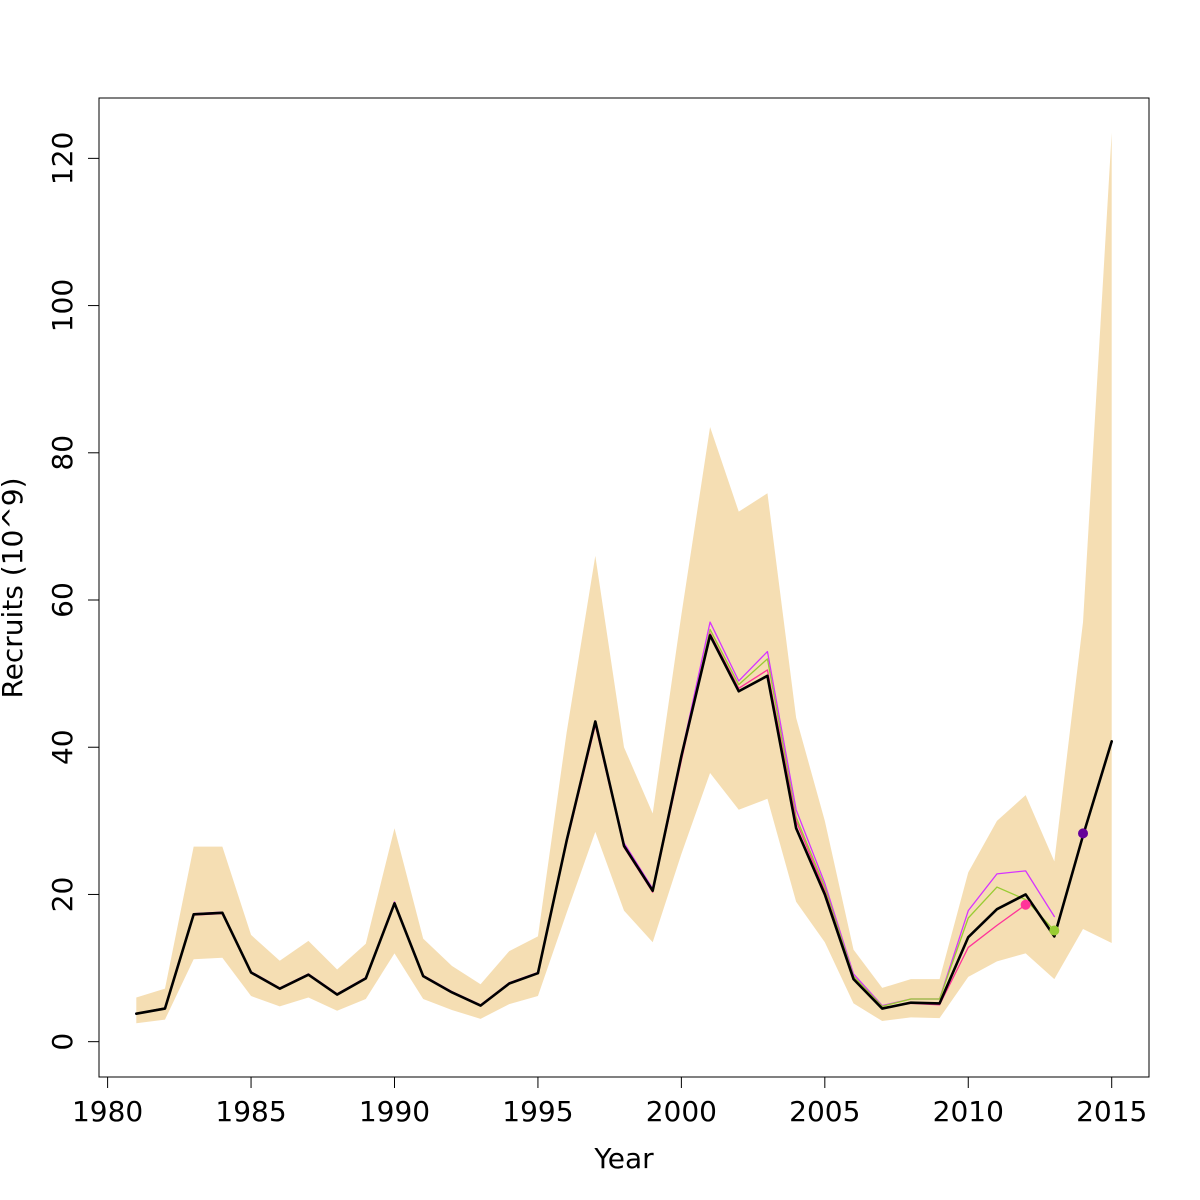 The image size is (1200, 1200). Describe the element at coordinates (250, 1111) in the screenshot. I see `x-tick-label: 1985` at that location.